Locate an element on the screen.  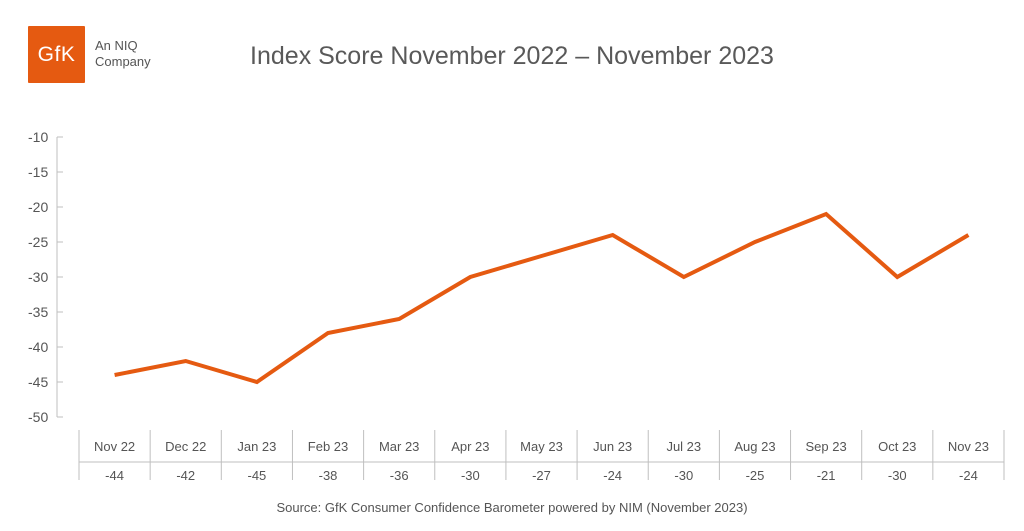
gfk-logo-text: GfK is located at coordinates (56, 54).